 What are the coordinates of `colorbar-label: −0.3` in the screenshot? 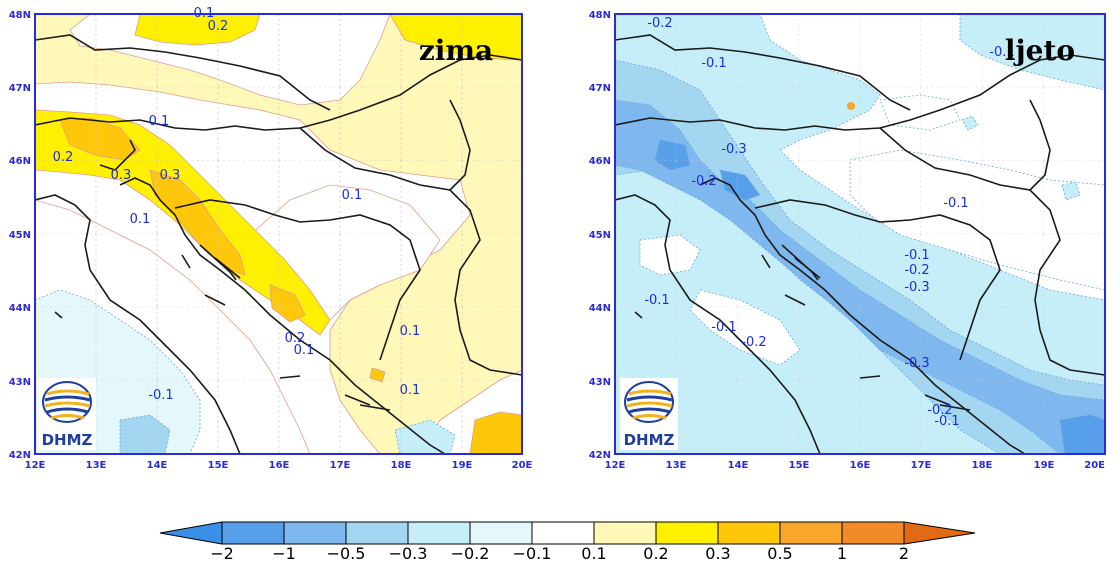 It's located at (408, 553).